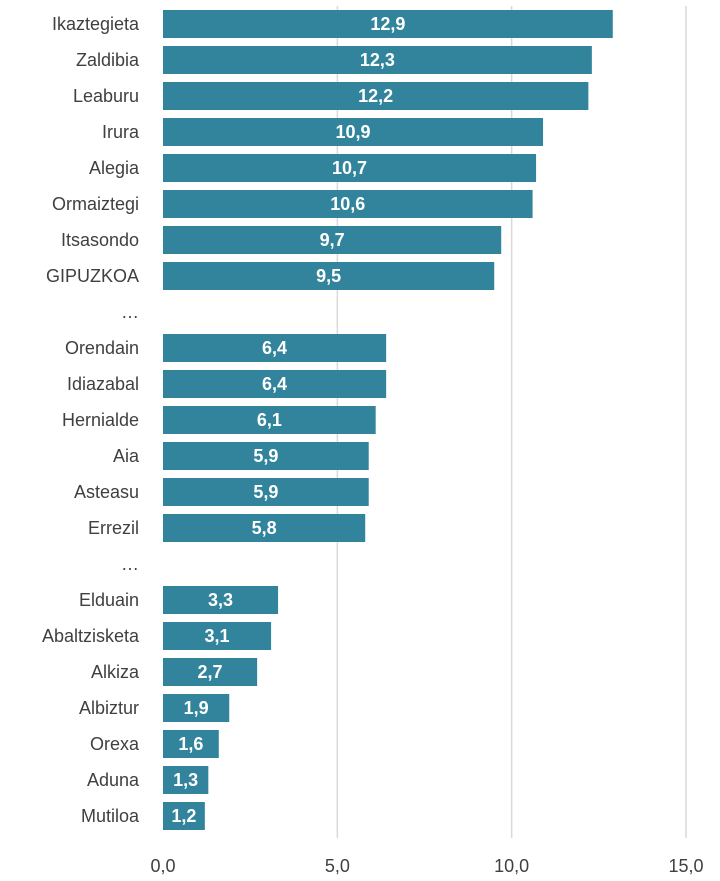 Image resolution: width=720 pixels, height=881 pixels. I want to click on data-label: 10,6, so click(347, 204).